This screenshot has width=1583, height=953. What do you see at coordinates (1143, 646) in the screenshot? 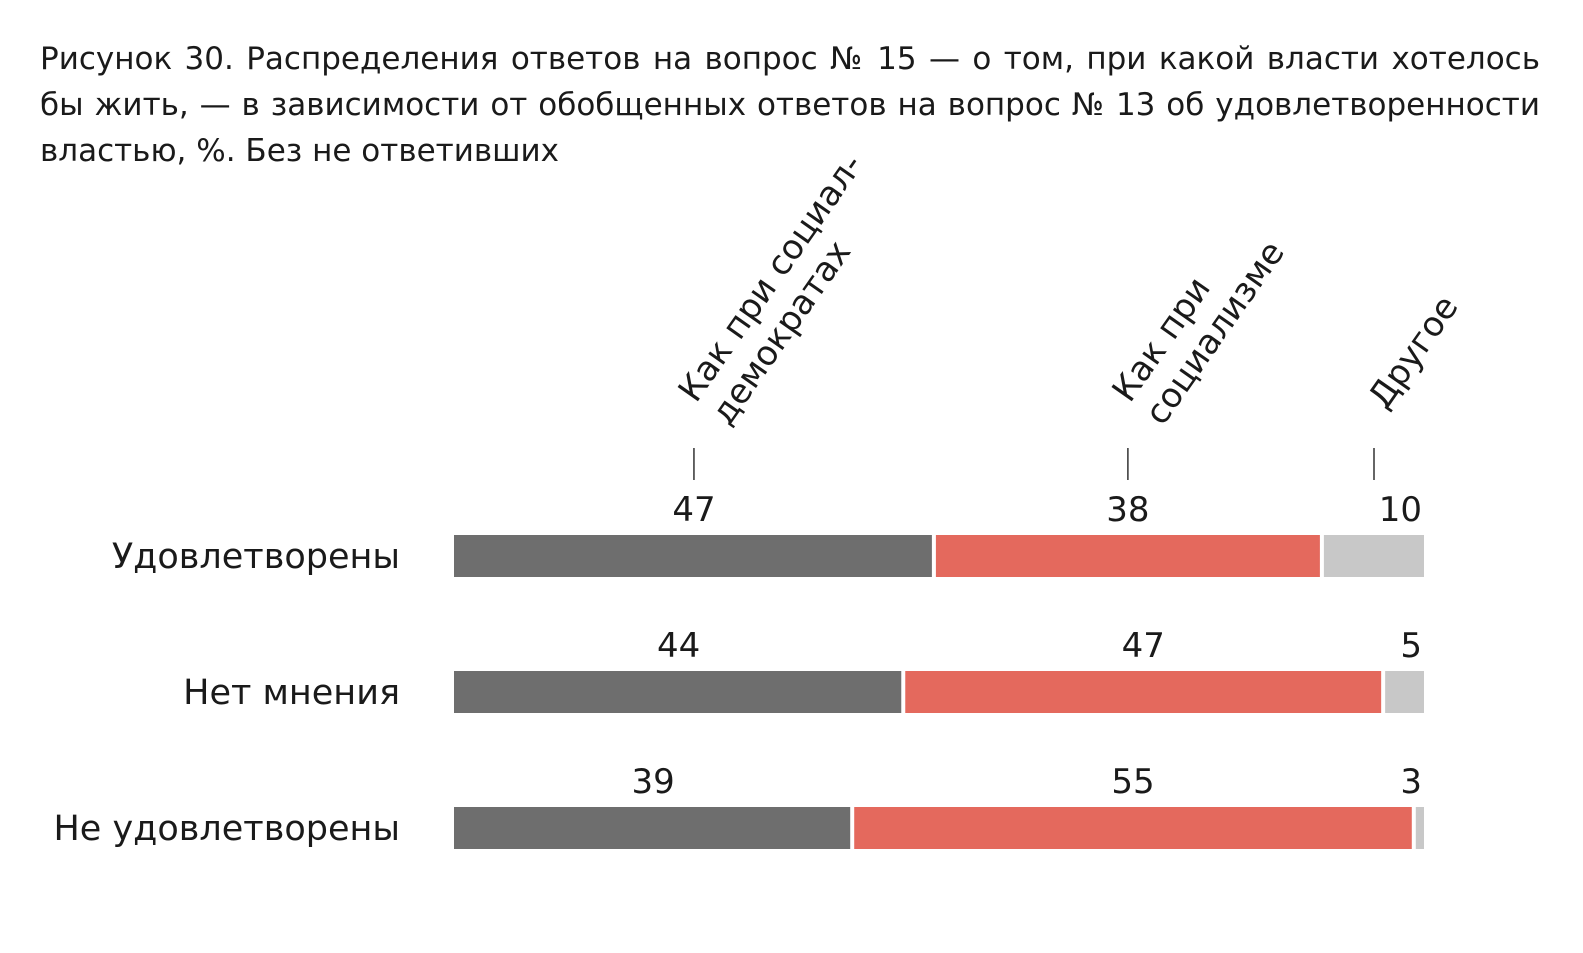
I see `value-label-как-при-социализме-нет-мнения: 47` at bounding box center [1143, 646].